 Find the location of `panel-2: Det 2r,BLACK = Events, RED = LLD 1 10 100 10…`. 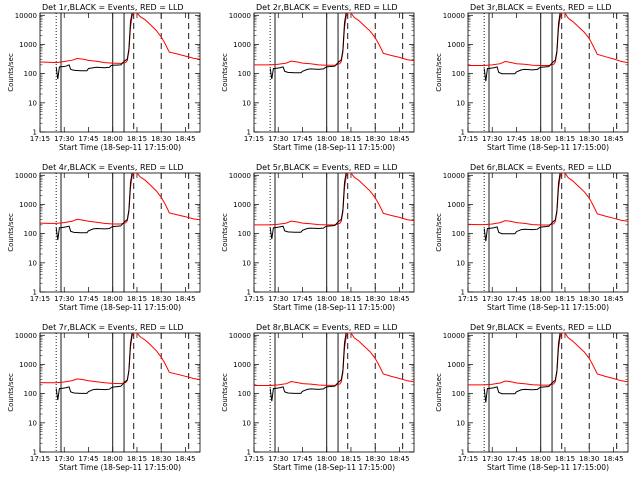

panel-2: Det 2r,BLACK = Events, RED = LLD 1 10 100 10… is located at coordinates (318, 77).